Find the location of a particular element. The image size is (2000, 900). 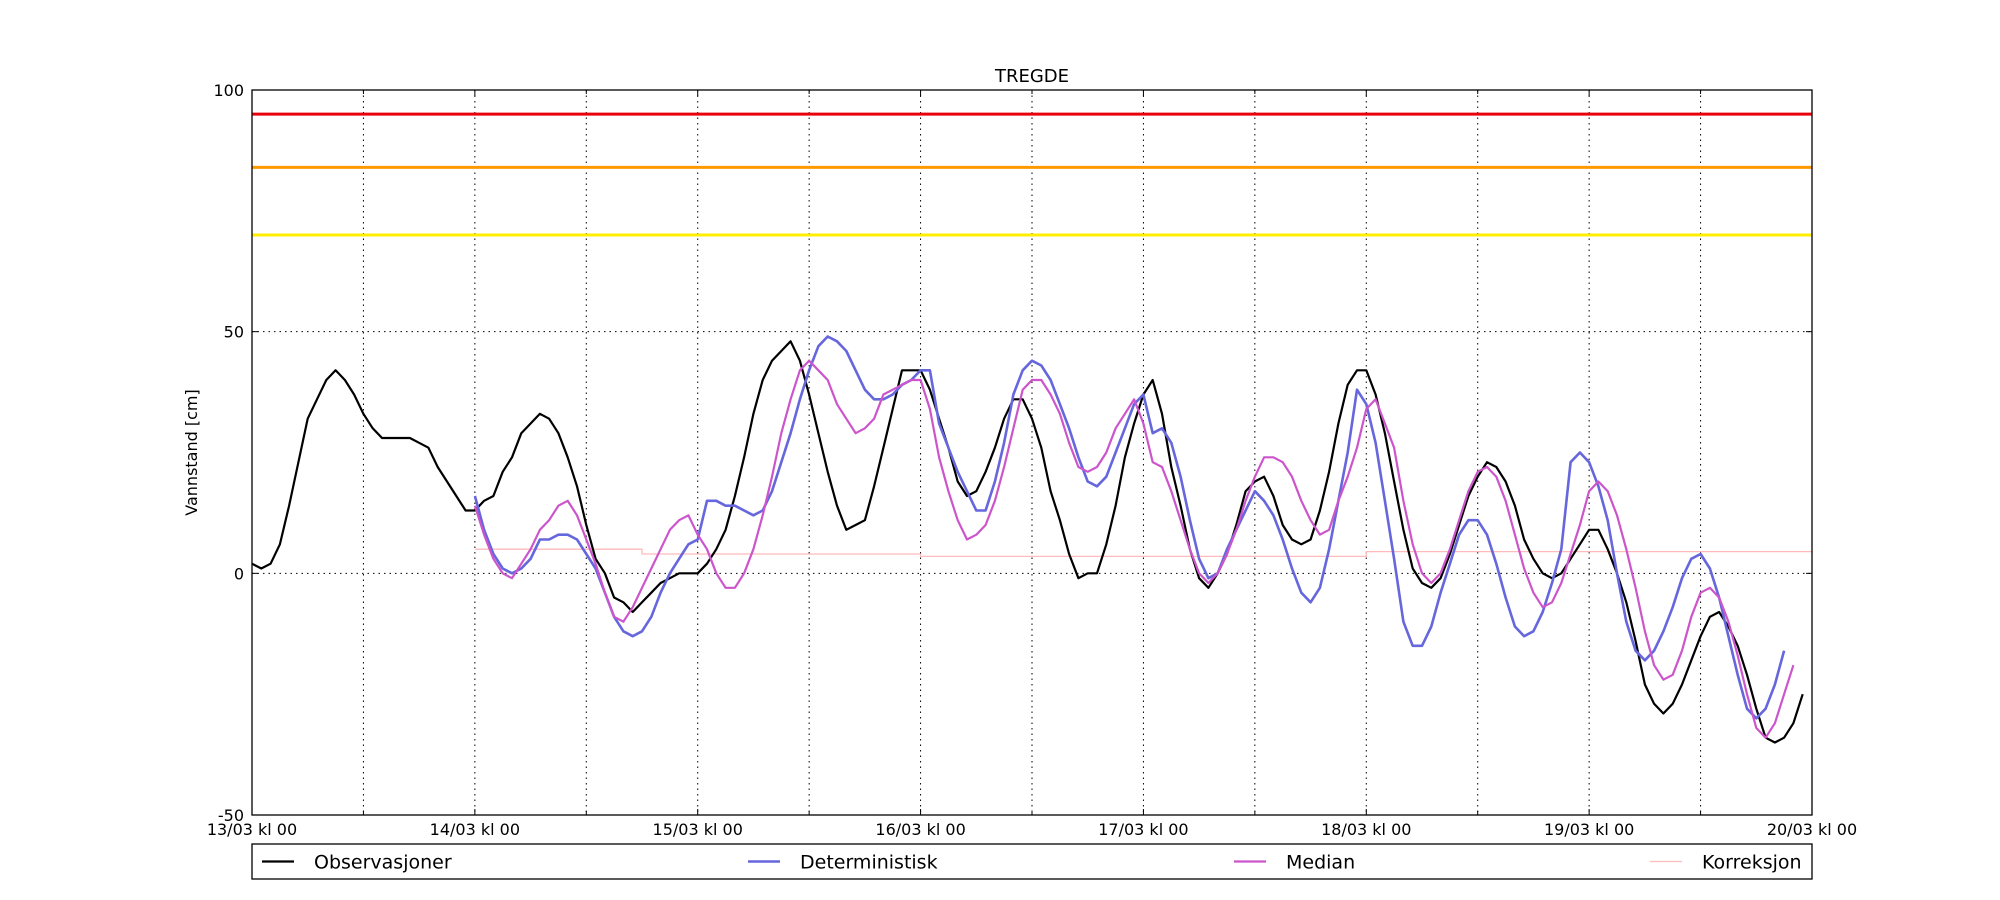

series-line-korreksjon is located at coordinates (1143, 553).